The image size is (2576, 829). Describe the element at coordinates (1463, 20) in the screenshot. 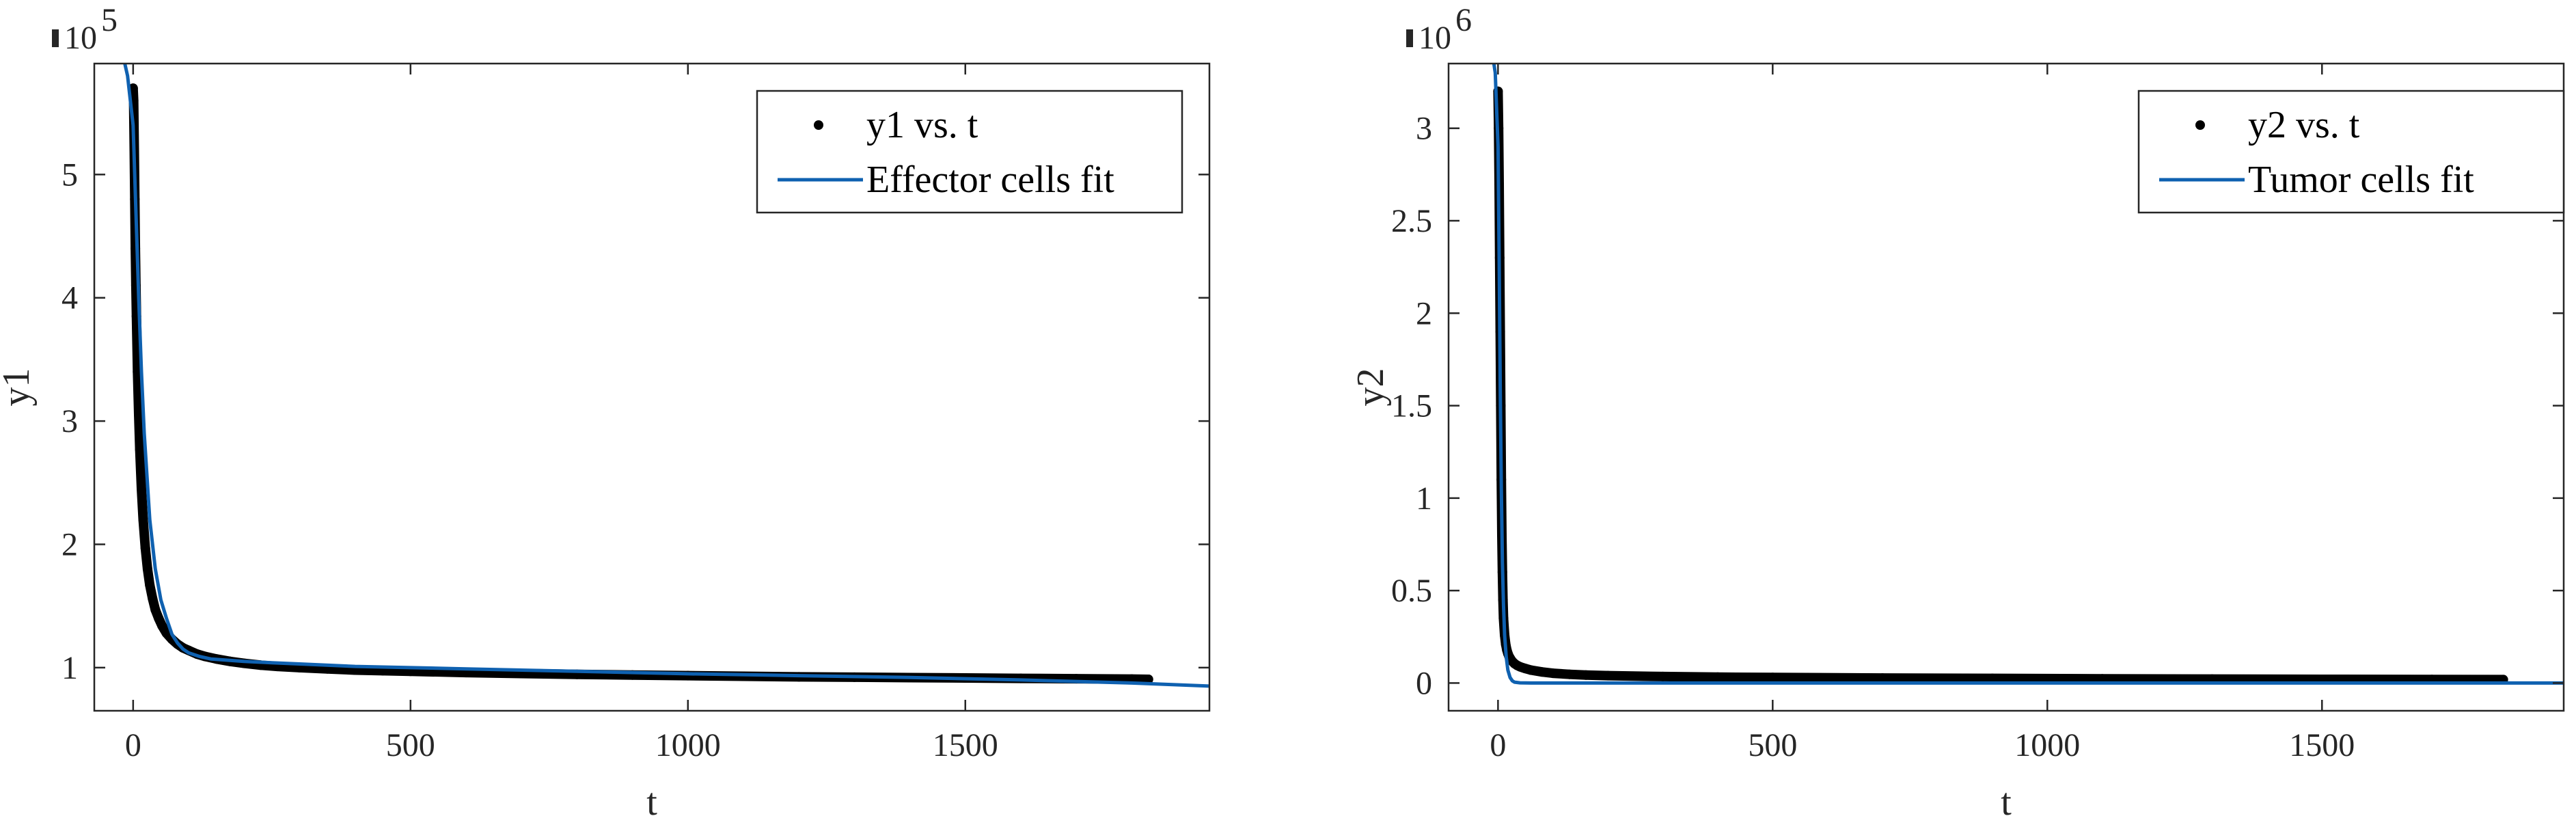

I see `y-exponent-power: 6` at that location.